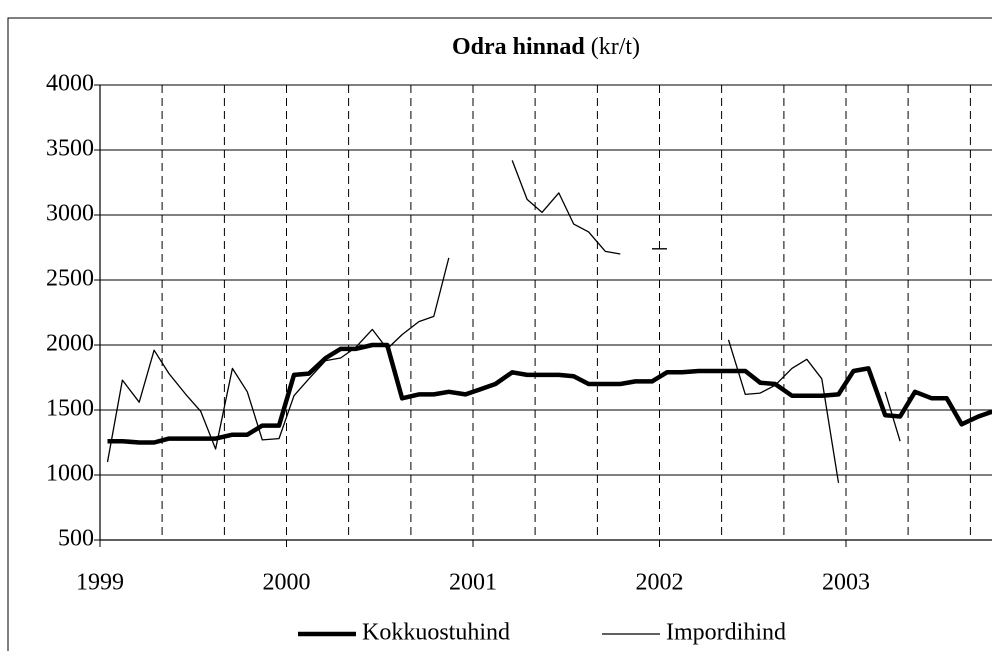 This screenshot has height=651, width=992. What do you see at coordinates (70, 409) in the screenshot?
I see `y-tick-label: 1500` at bounding box center [70, 409].